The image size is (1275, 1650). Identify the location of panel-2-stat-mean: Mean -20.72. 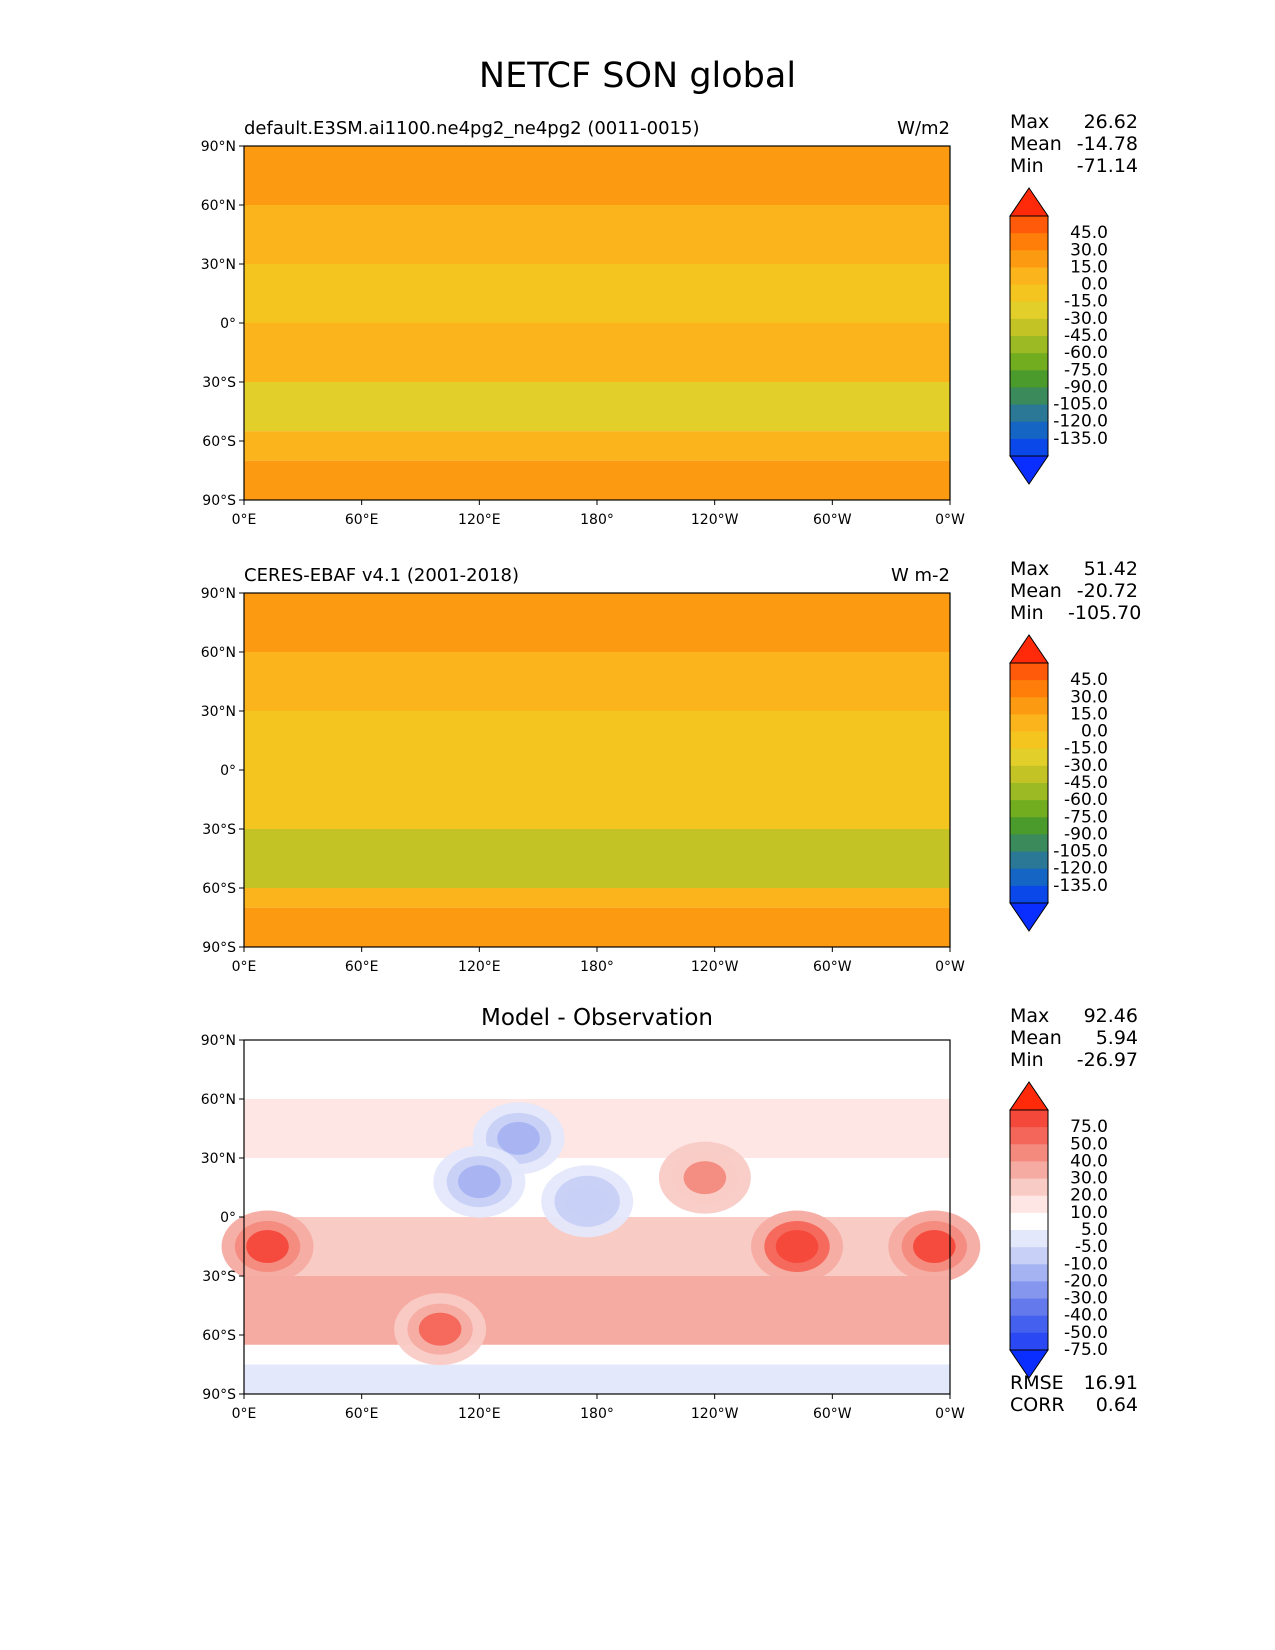
(1074, 591).